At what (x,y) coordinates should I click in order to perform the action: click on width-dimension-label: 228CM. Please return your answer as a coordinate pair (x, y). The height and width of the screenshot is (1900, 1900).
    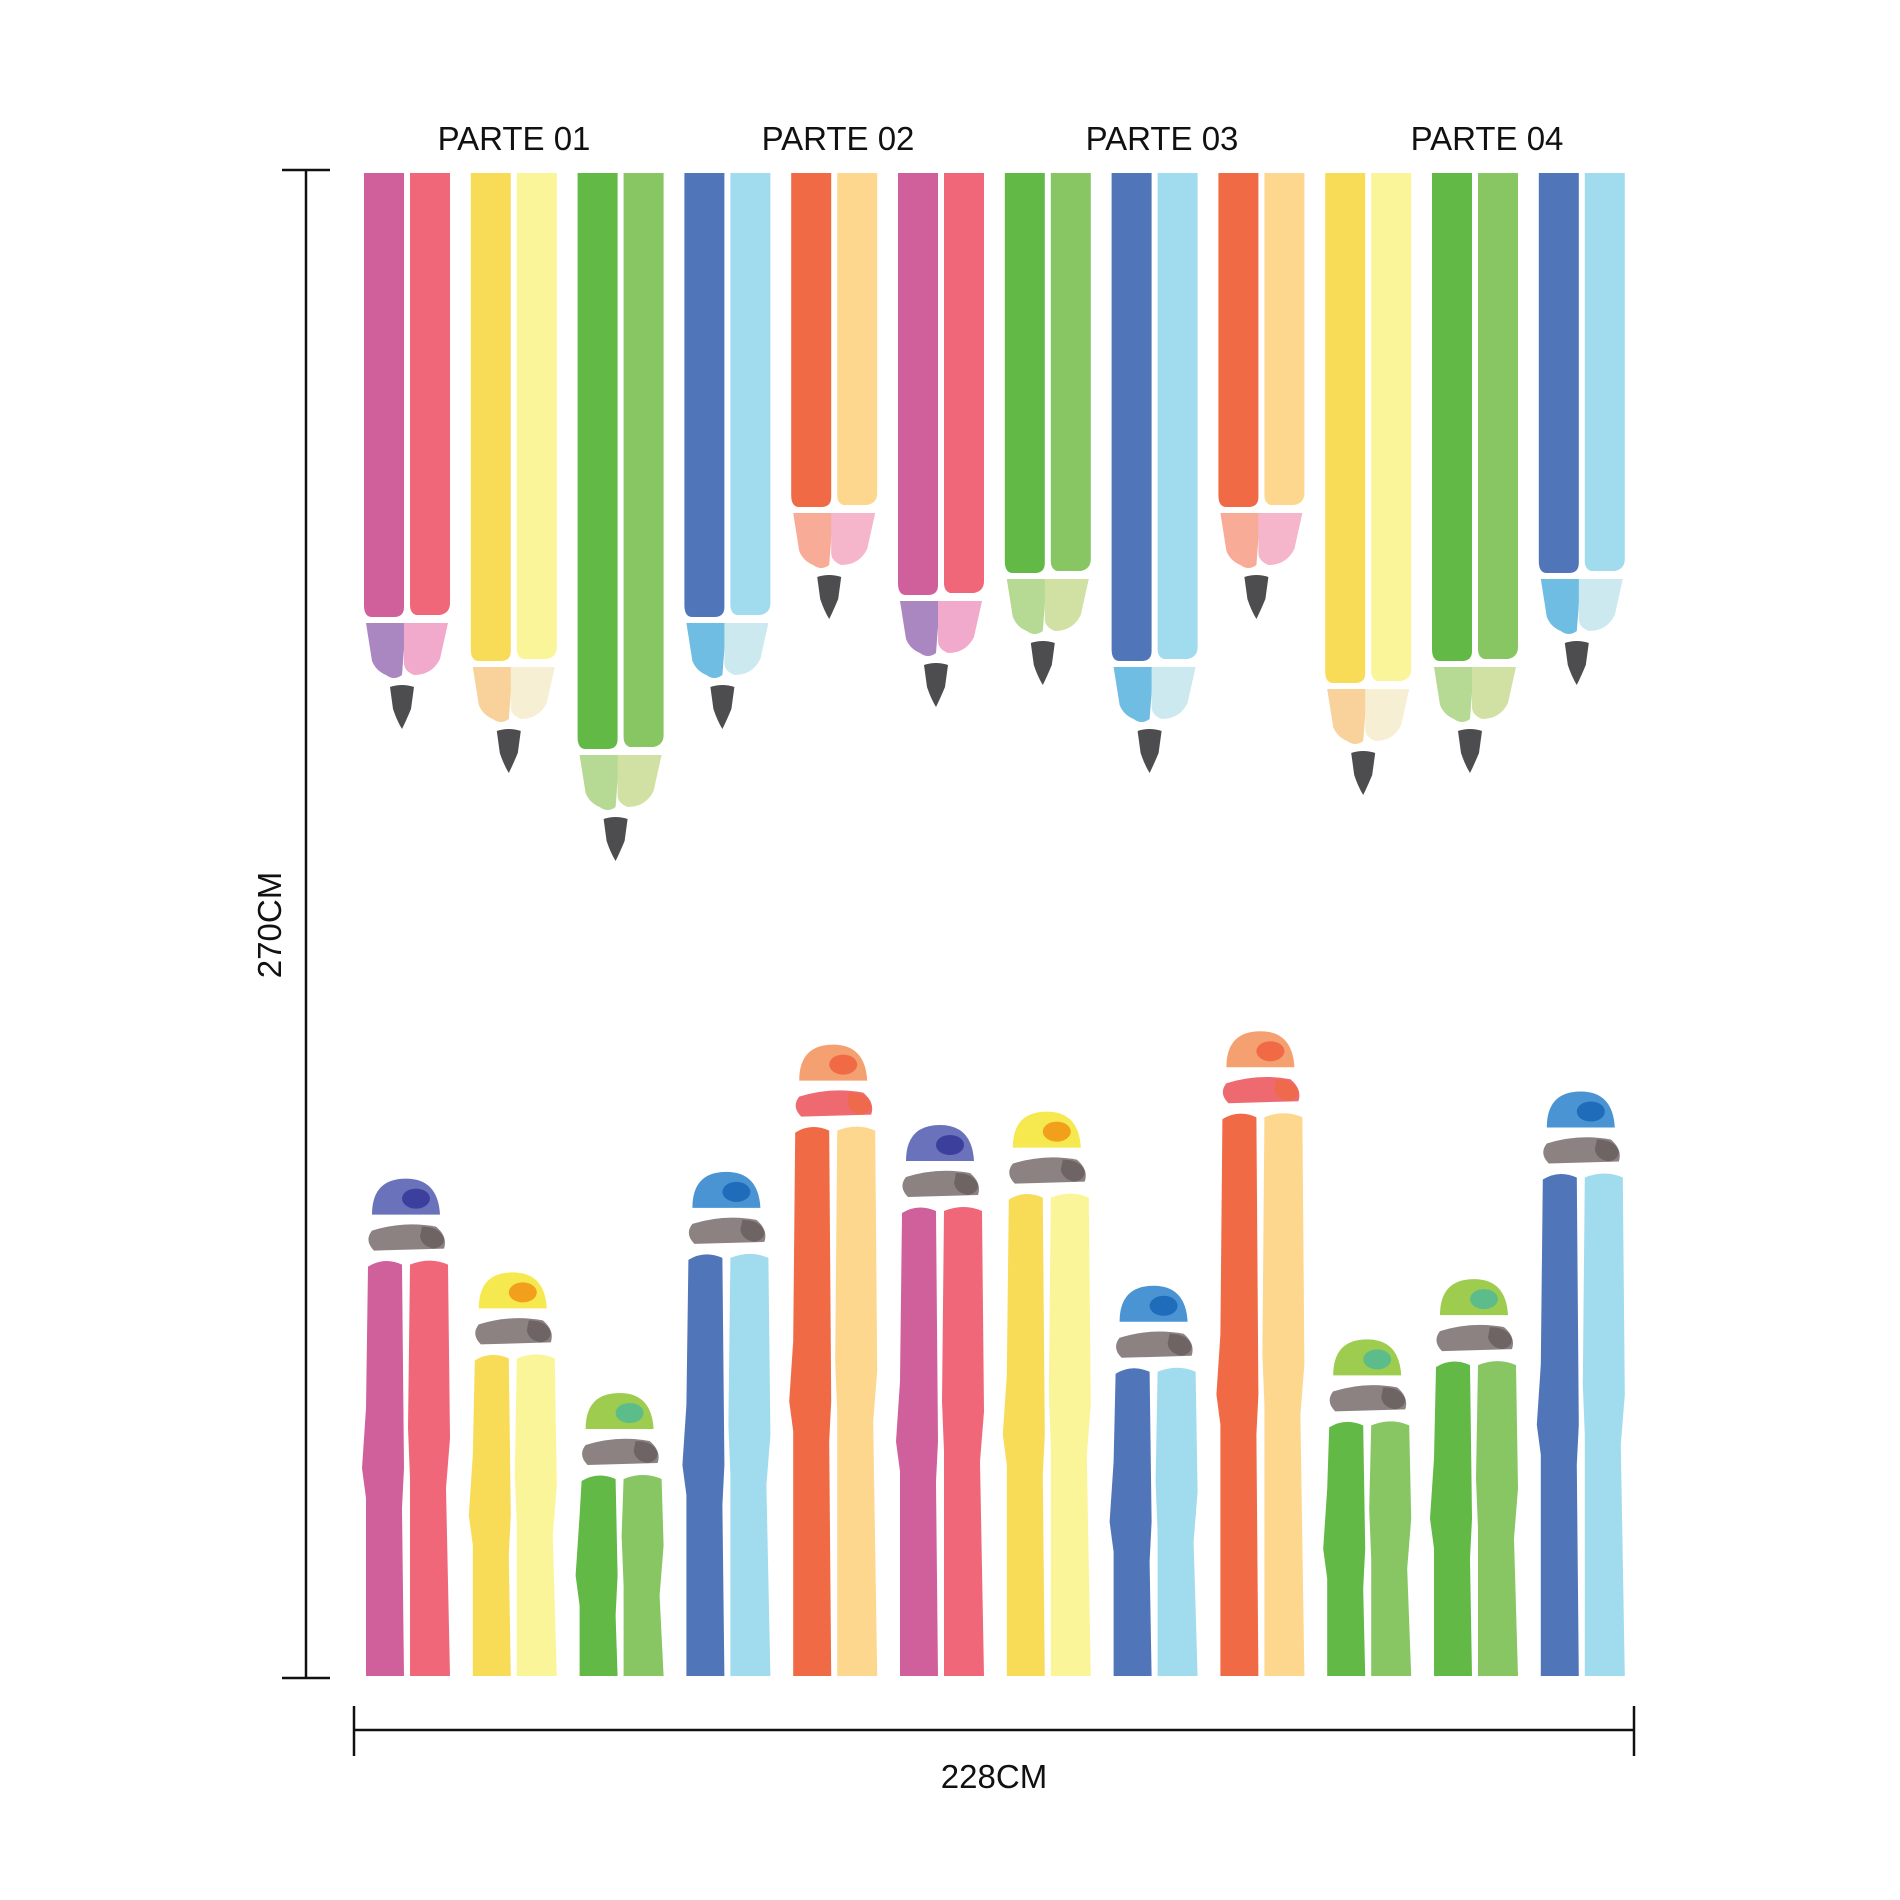
    Looking at the image, I should click on (994, 1776).